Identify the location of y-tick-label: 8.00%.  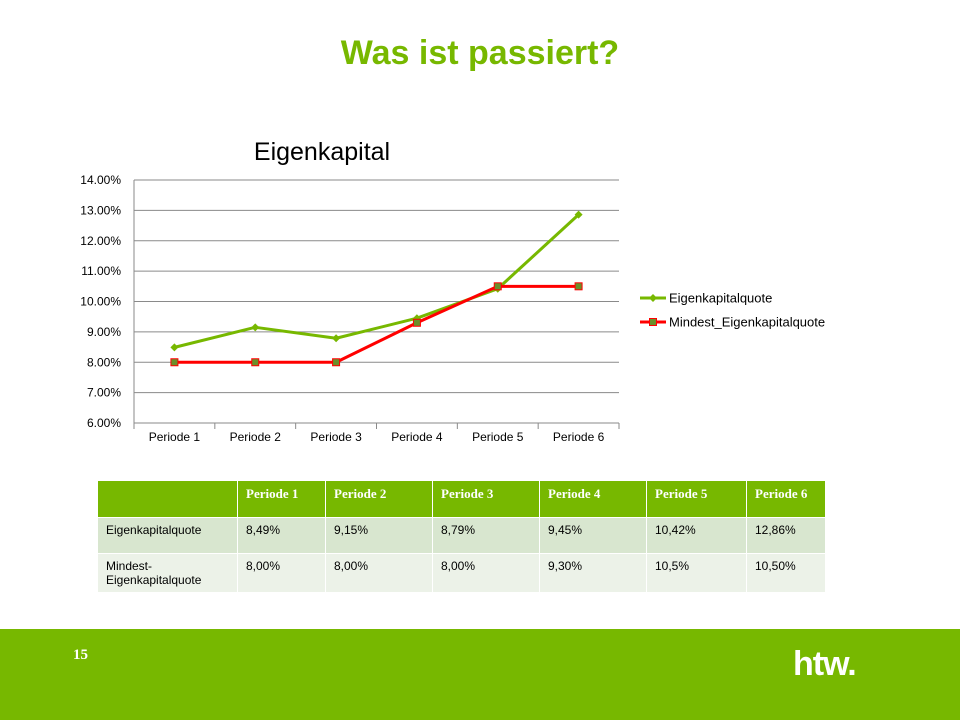
(104, 362).